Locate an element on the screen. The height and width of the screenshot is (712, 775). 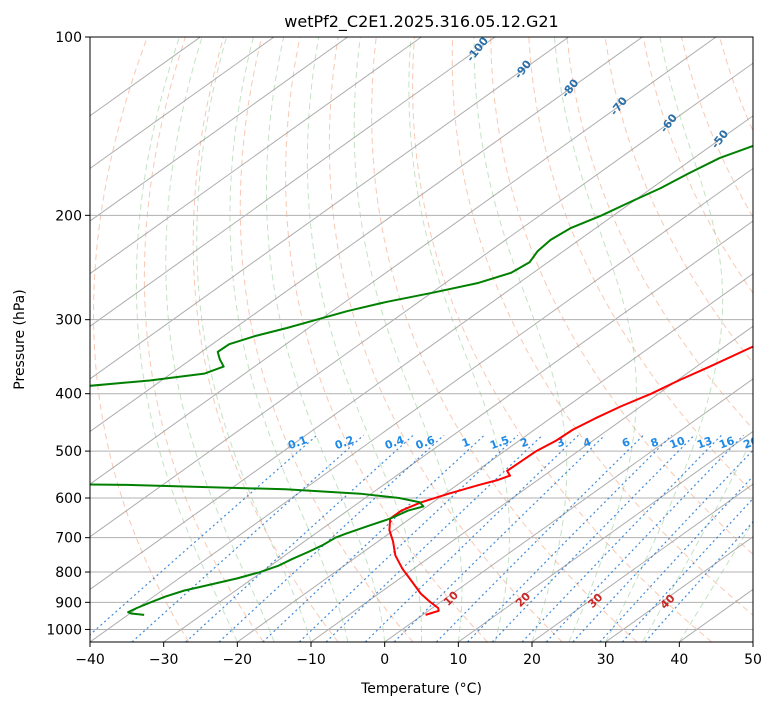
y-tick-label: 800 is located at coordinates (68, 573).